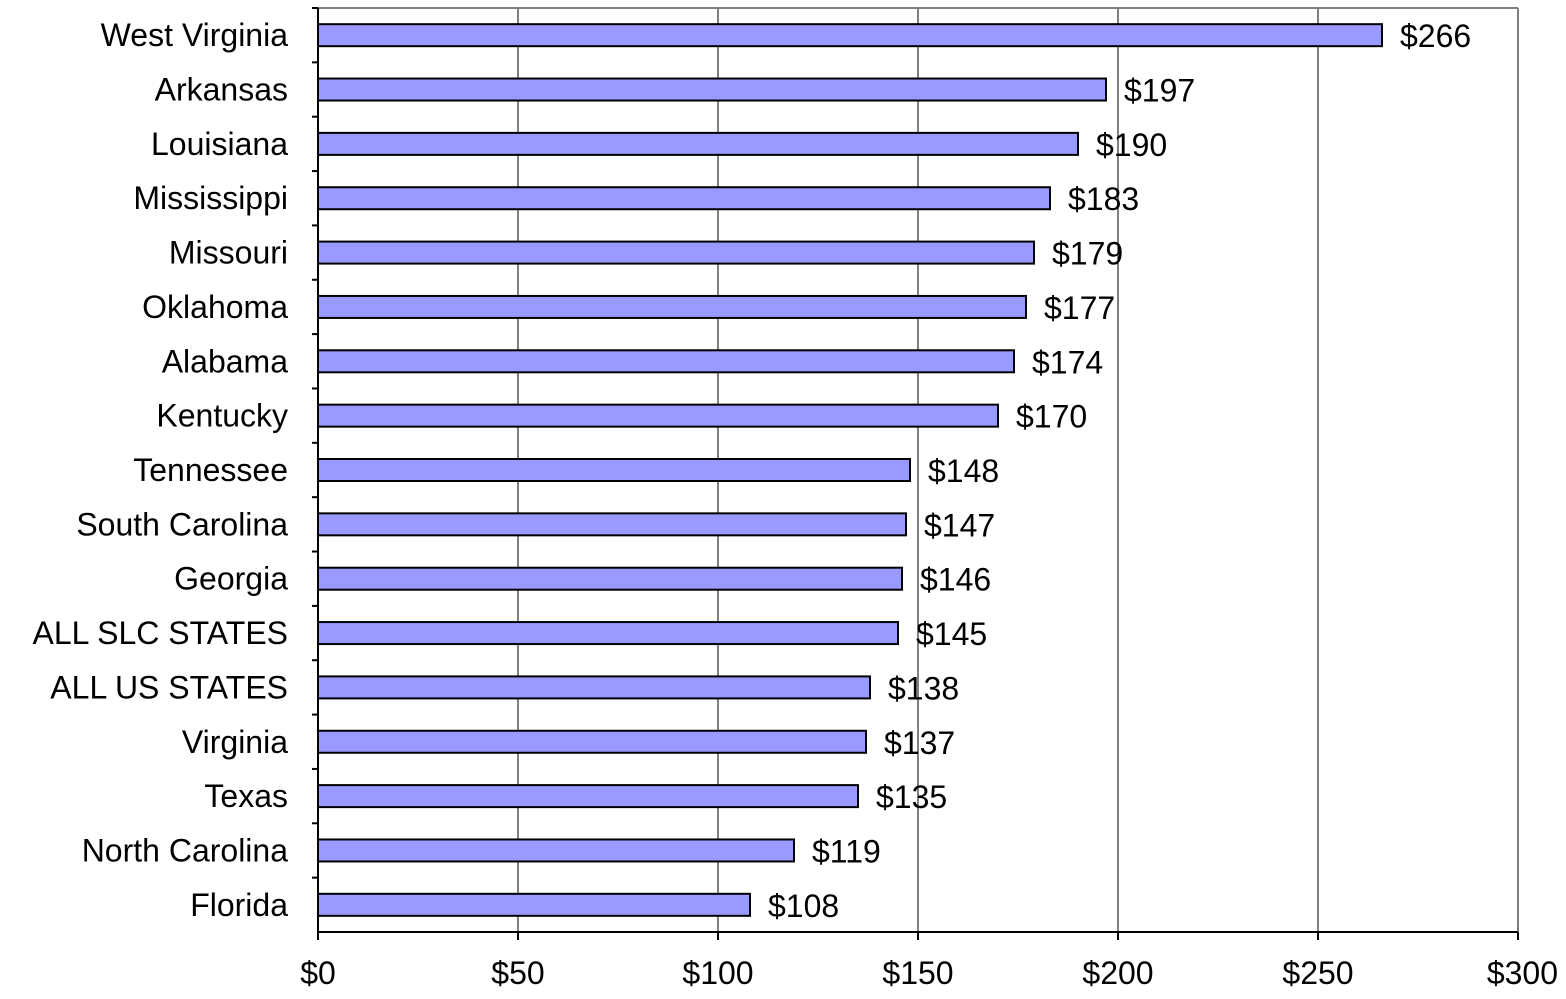 The width and height of the screenshot is (1566, 999). Describe the element at coordinates (911, 797) in the screenshot. I see `value-label: $135` at that location.